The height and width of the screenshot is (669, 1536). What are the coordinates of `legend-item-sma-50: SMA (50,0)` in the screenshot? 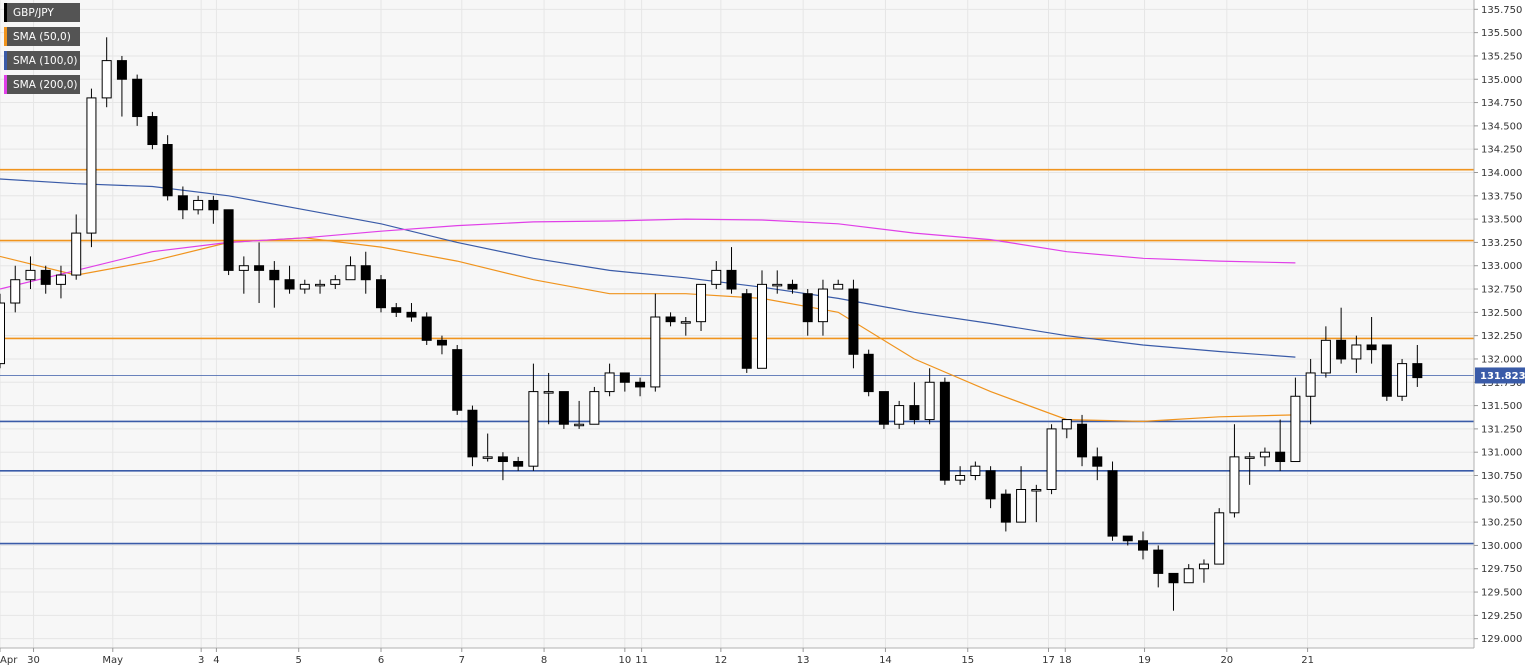 It's located at (42, 36).